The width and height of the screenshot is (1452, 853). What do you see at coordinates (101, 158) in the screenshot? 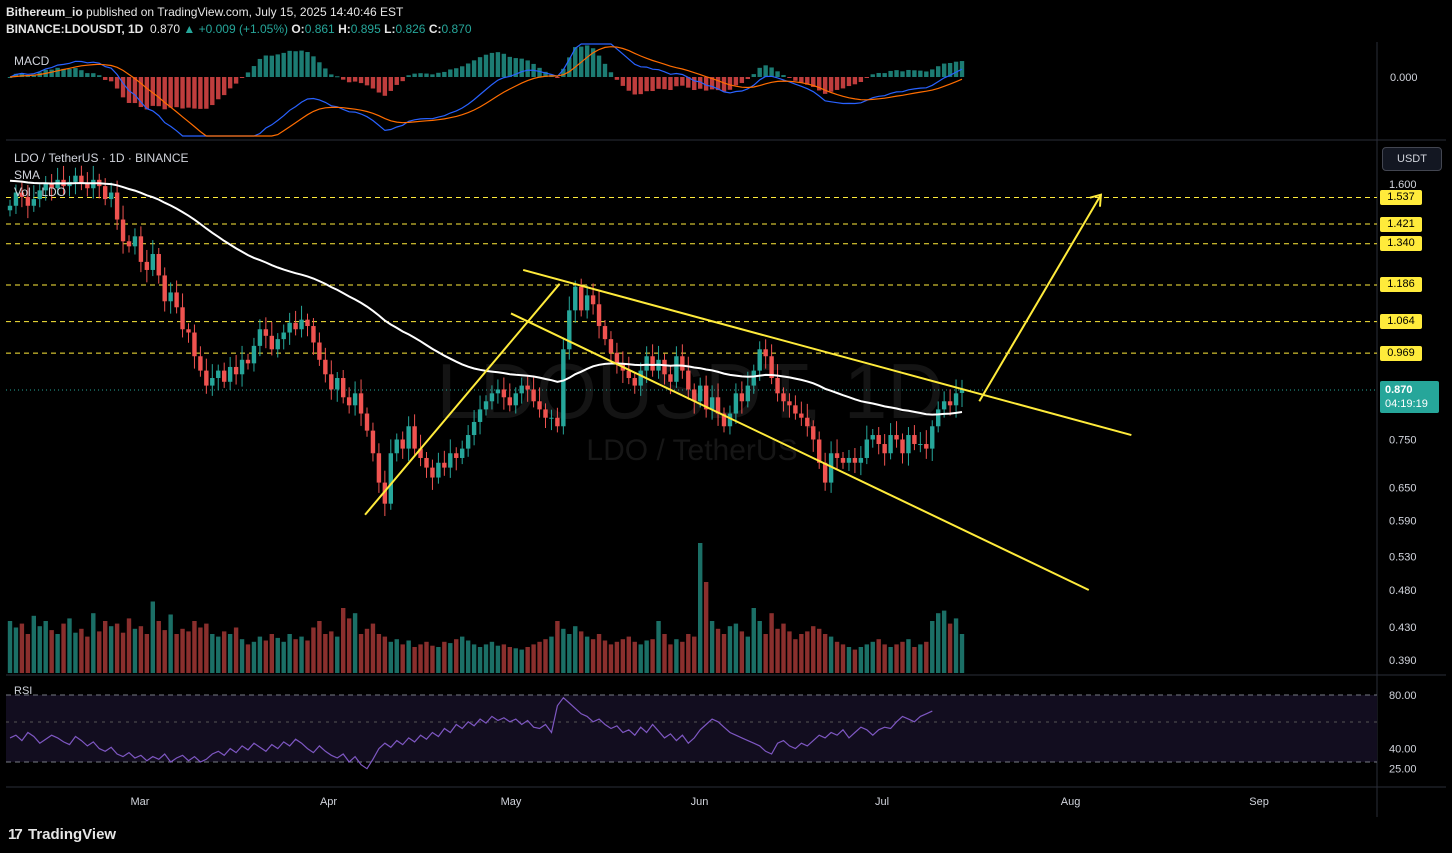
I see `main-series-title: LDO / TetherUS · 1D · BINANCE` at bounding box center [101, 158].